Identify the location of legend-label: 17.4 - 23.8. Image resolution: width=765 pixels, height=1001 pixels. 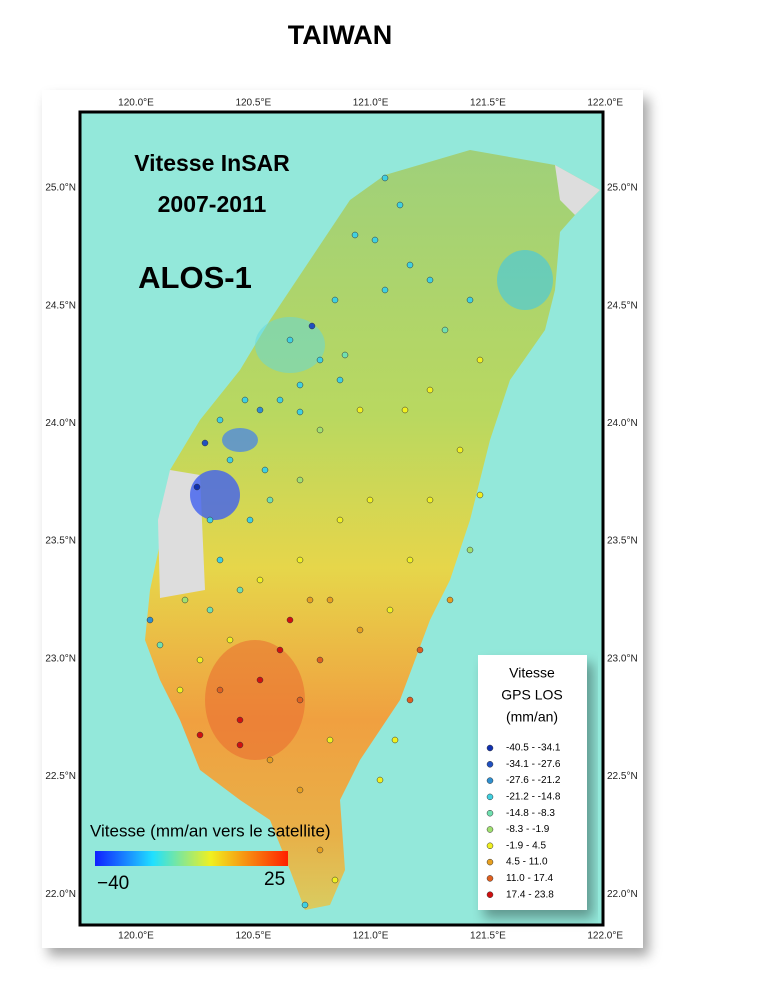
(530, 894).